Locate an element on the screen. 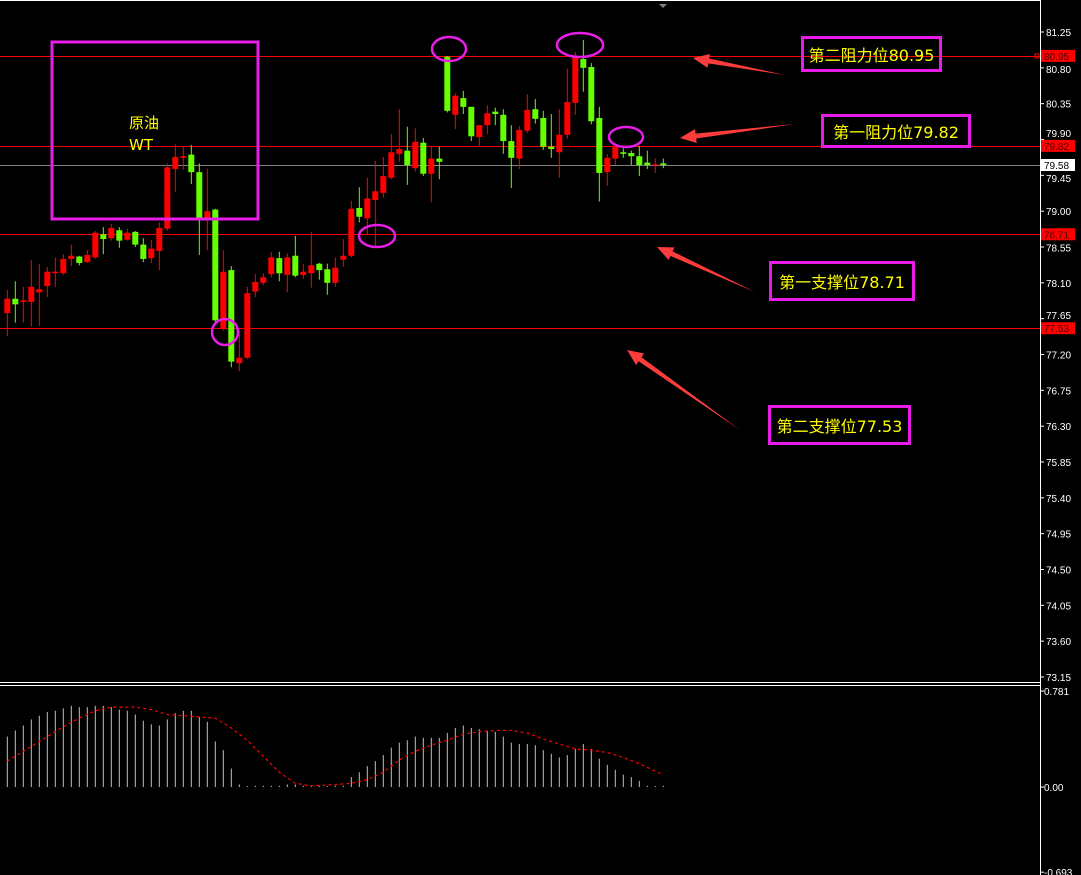 This screenshot has width=1081, height=875. price-tag-label: 78.71 is located at coordinates (1056, 235).